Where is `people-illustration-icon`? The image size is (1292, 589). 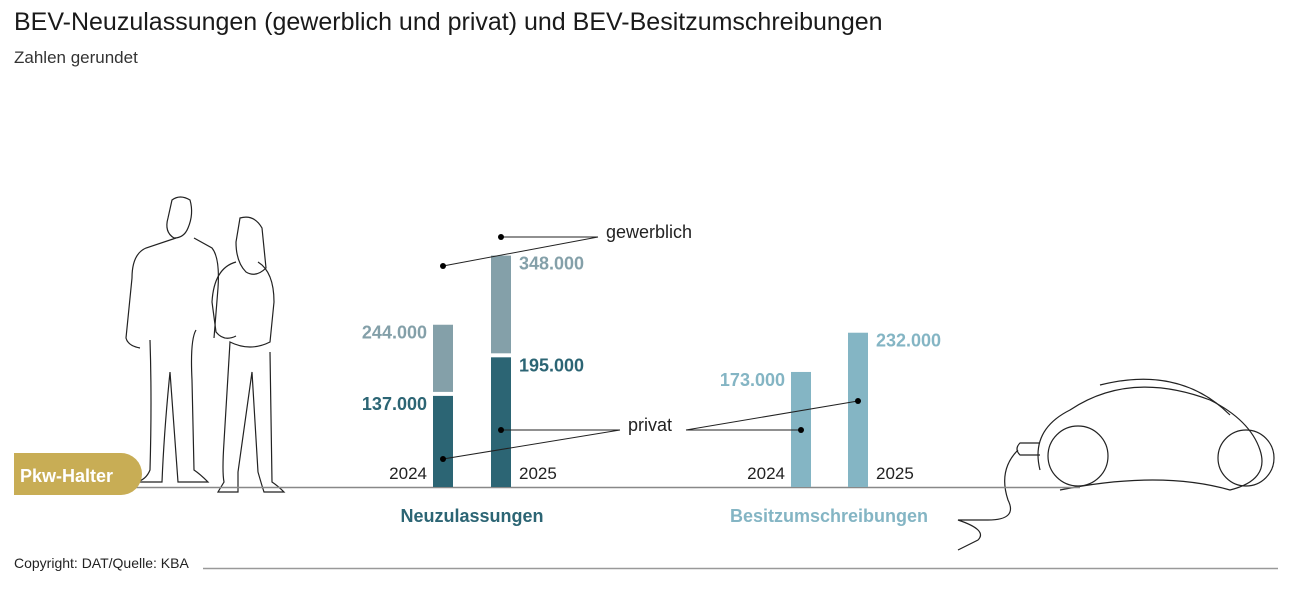 people-illustration-icon is located at coordinates (205, 344).